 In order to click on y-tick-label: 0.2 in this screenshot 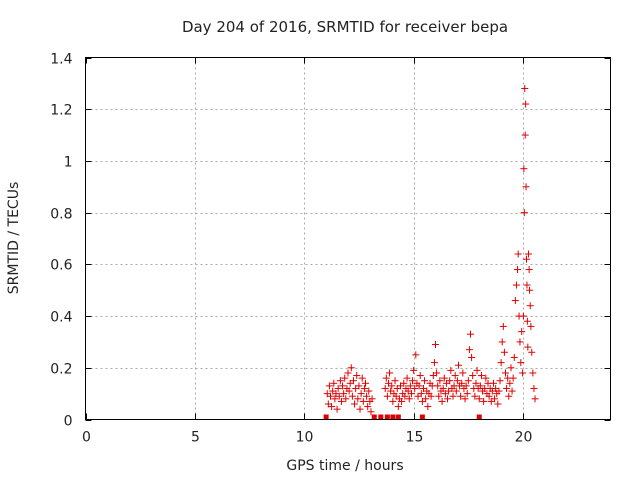, I will do `click(61, 370)`.